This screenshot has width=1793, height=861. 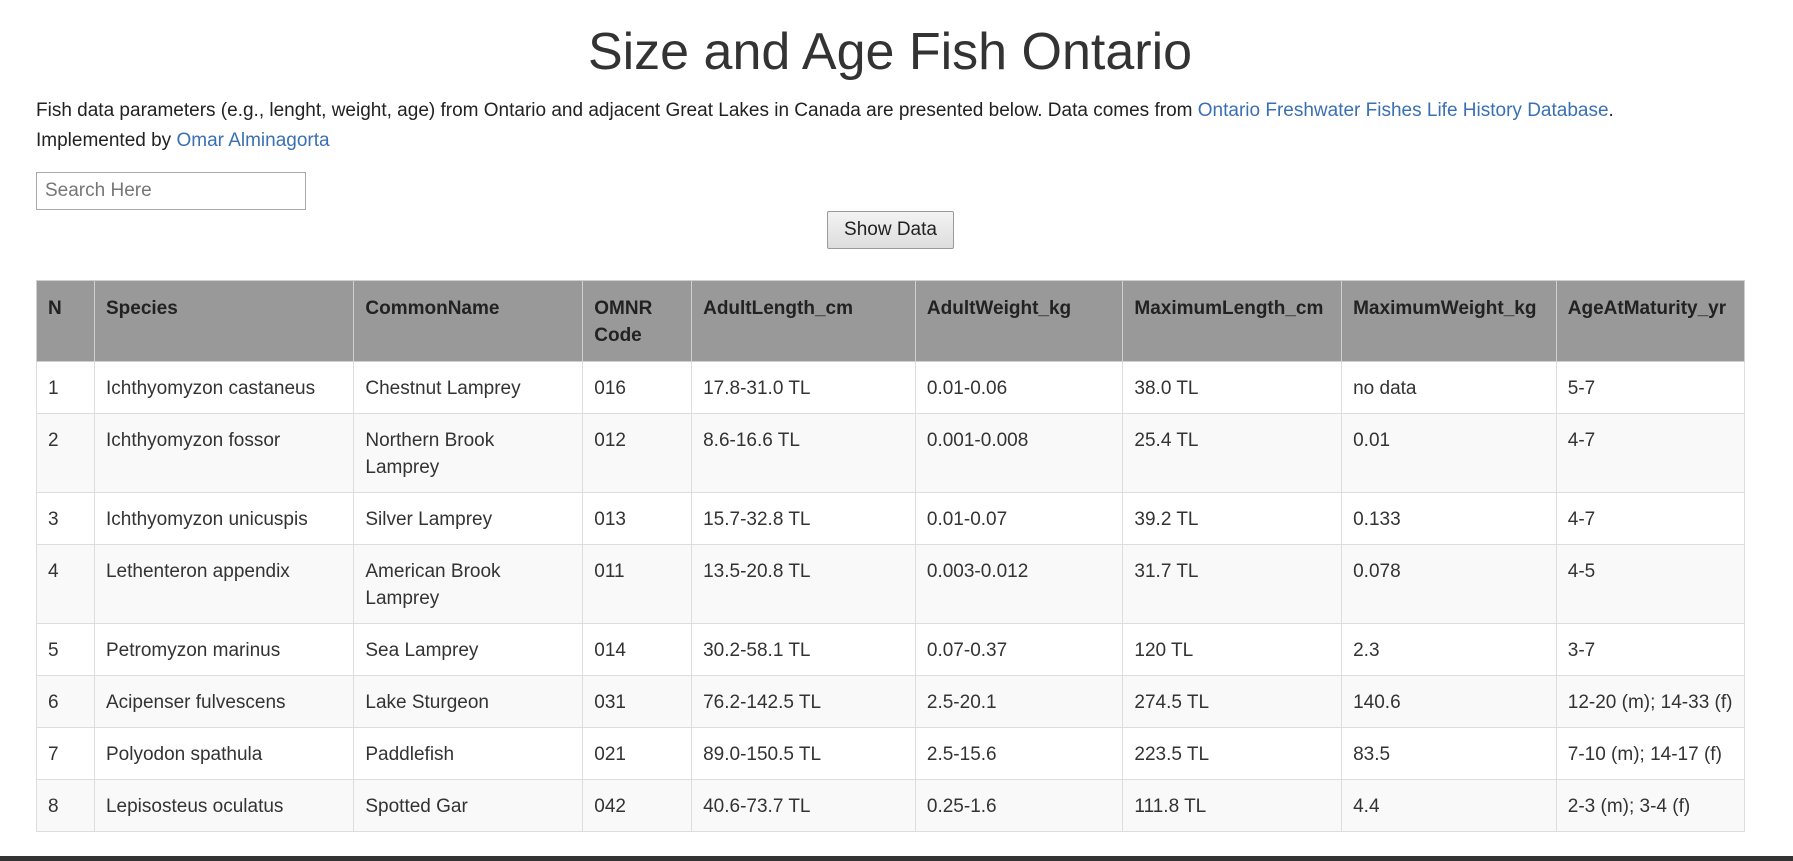 What do you see at coordinates (1449, 805) in the screenshot?
I see `table-cell: 4.4` at bounding box center [1449, 805].